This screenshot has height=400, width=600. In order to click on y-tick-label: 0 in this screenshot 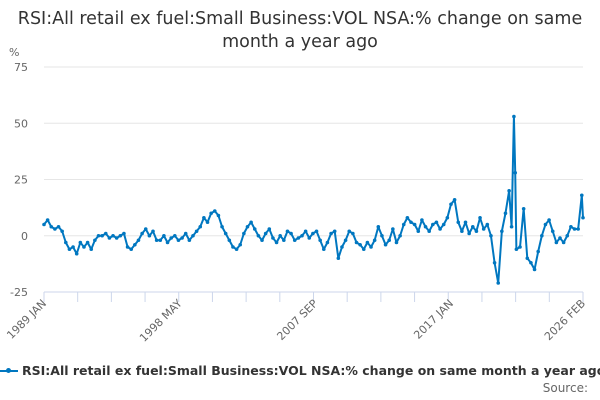, I will do `click(24, 236)`.